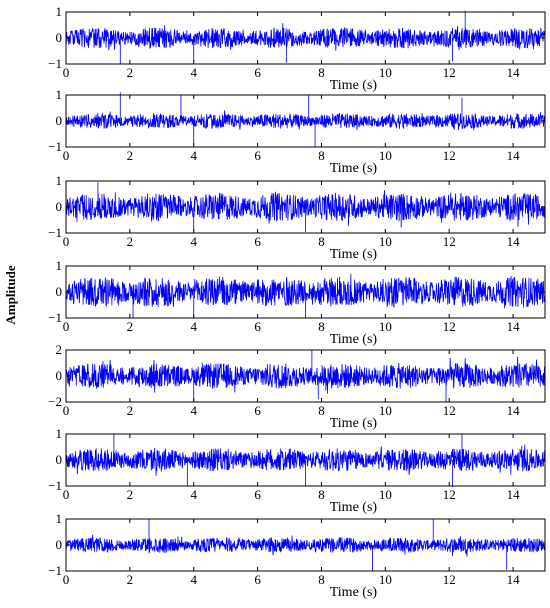  I want to click on y-tick-label: −2, so click(55, 401).